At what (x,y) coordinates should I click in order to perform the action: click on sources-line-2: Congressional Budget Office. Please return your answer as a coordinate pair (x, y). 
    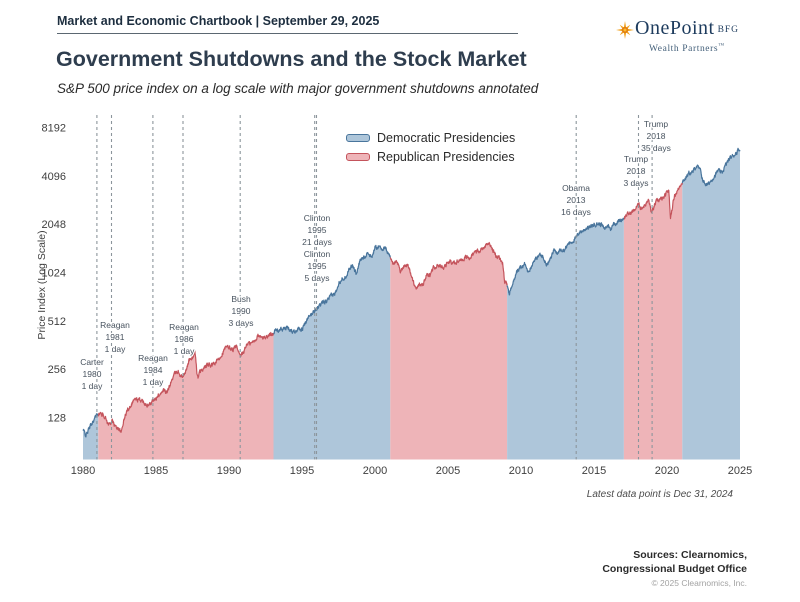
    Looking at the image, I should click on (674, 569).